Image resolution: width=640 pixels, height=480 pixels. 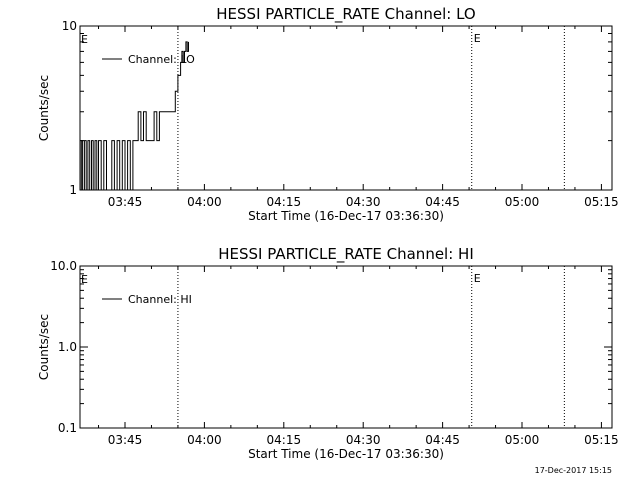 I want to click on y-tick-label: 1, so click(x=73, y=190).